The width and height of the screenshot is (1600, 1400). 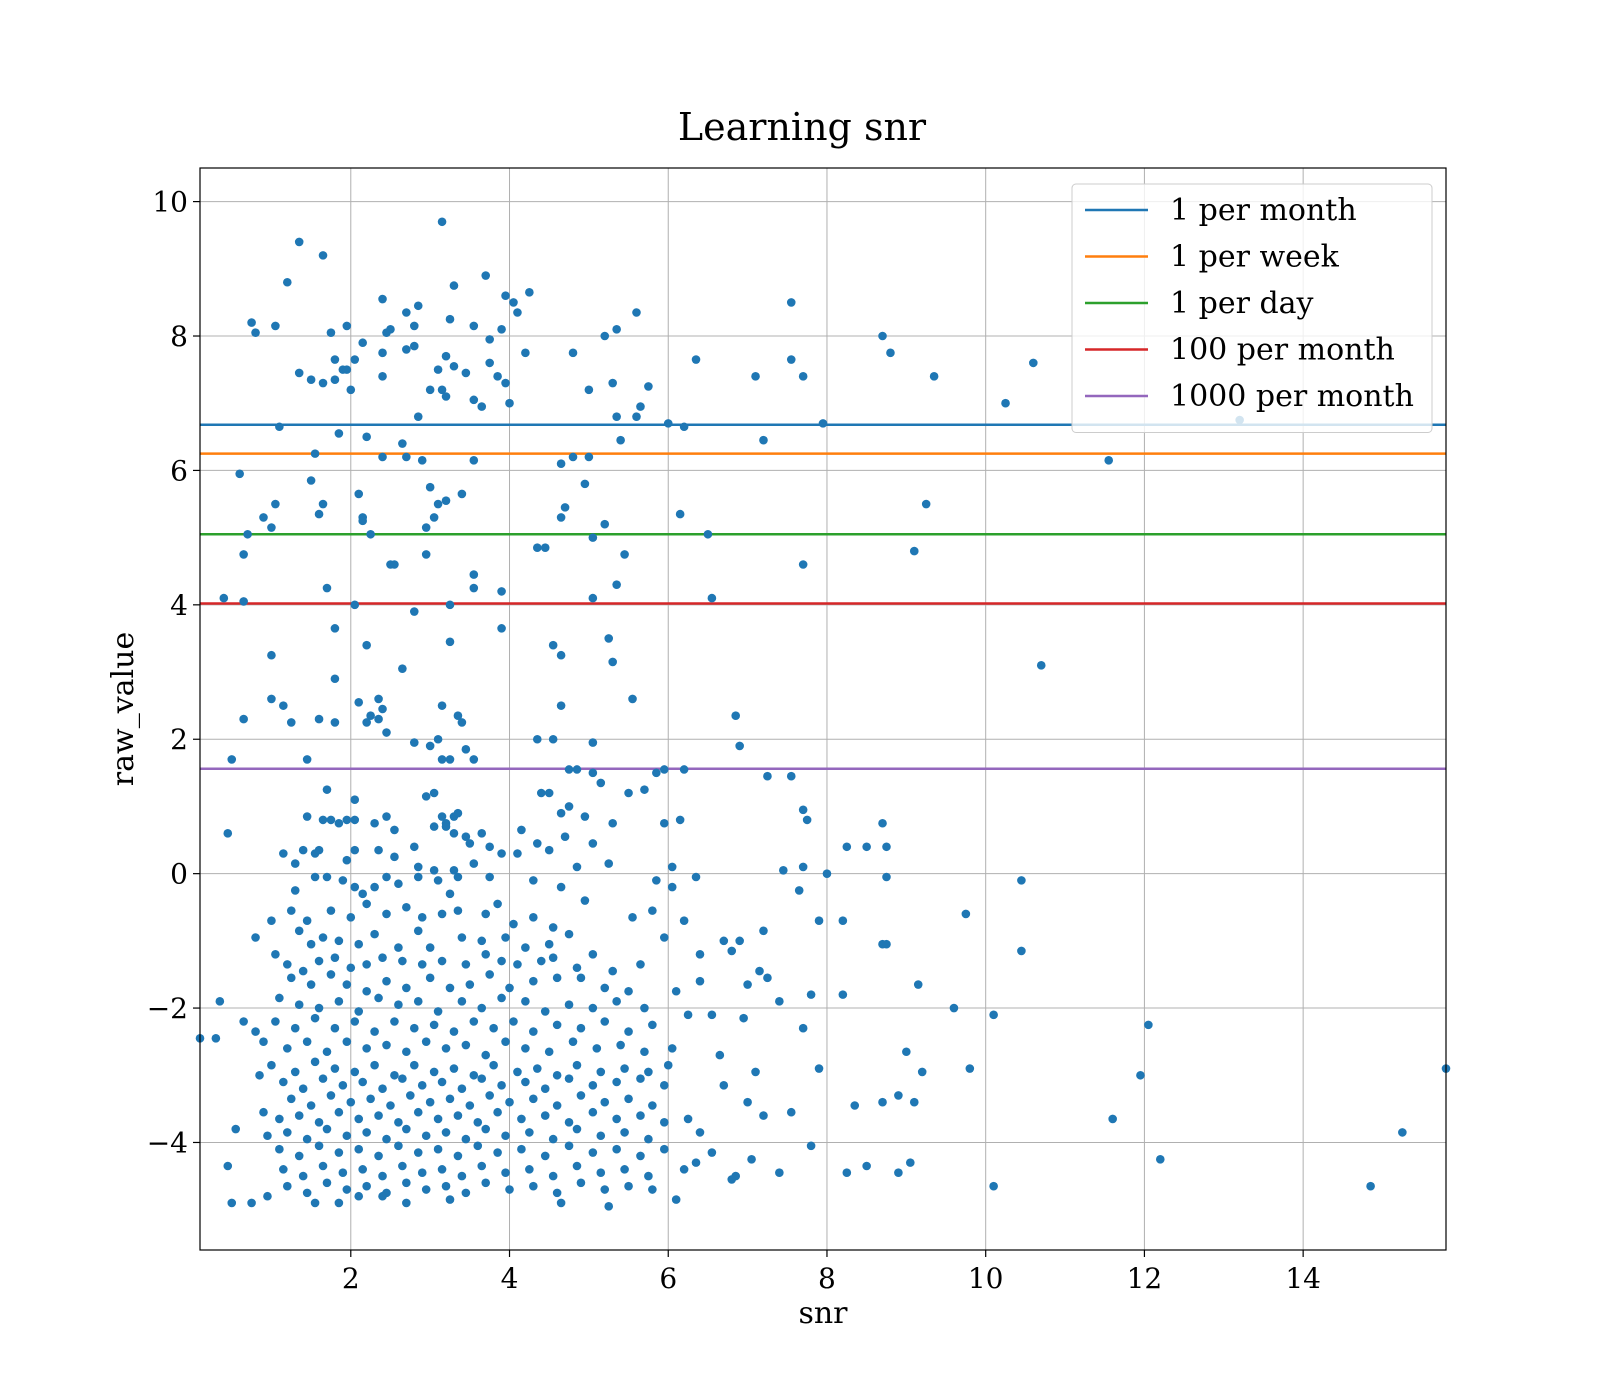 I want to click on x-tick-label: 6, so click(x=668, y=1278).